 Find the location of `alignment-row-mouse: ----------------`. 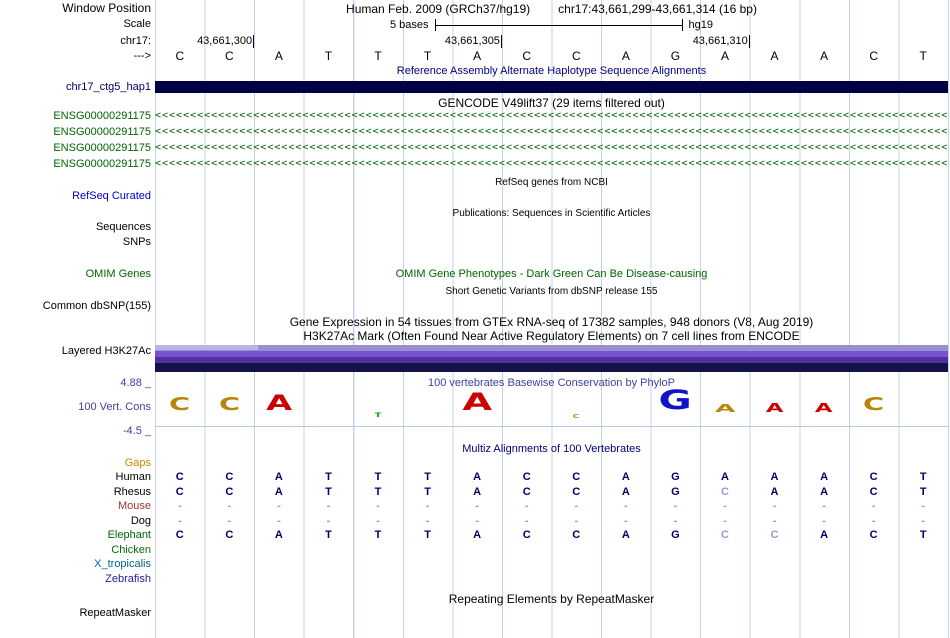

alignment-row-mouse: ---------------- is located at coordinates (551, 507).